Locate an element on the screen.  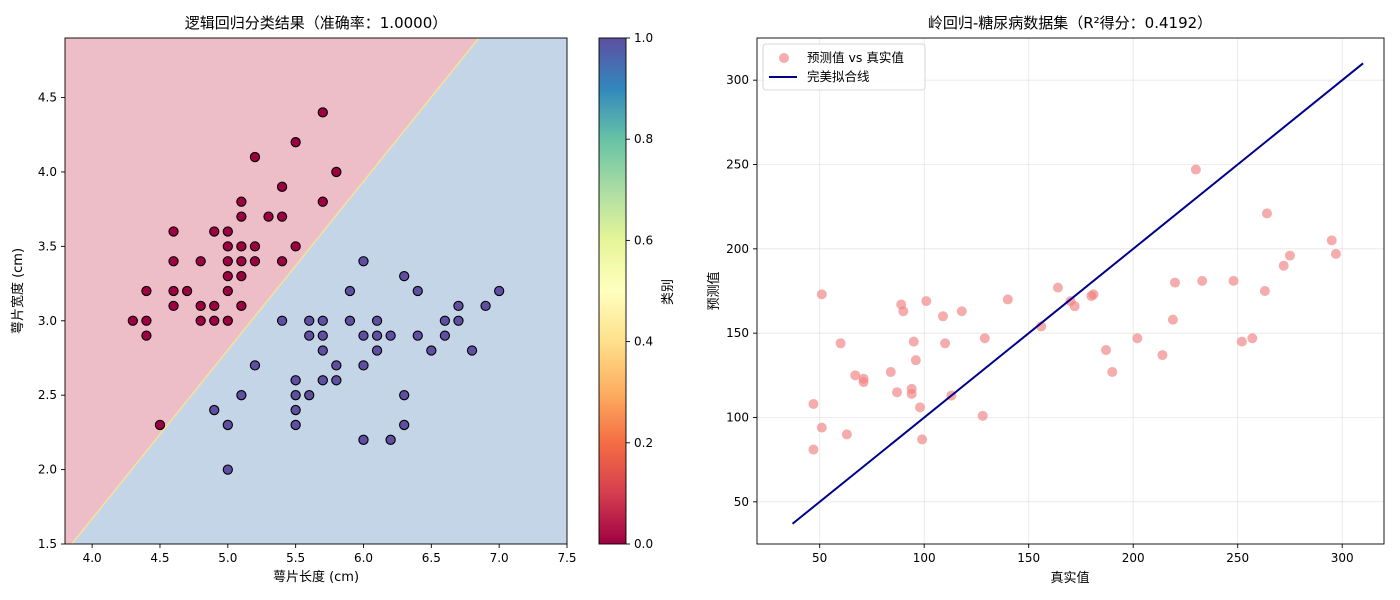
legend: 预测值 vs 真实值 完美拟合线 is located at coordinates (844, 67).